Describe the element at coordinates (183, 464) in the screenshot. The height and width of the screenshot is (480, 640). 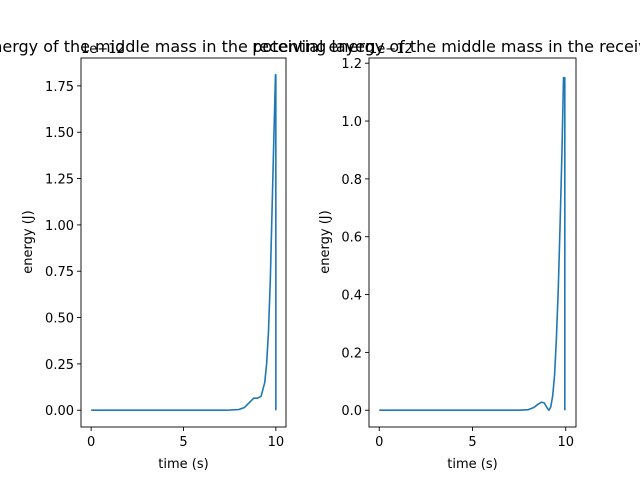
I see `kinetic-energy-xlabel: time (s)` at that location.